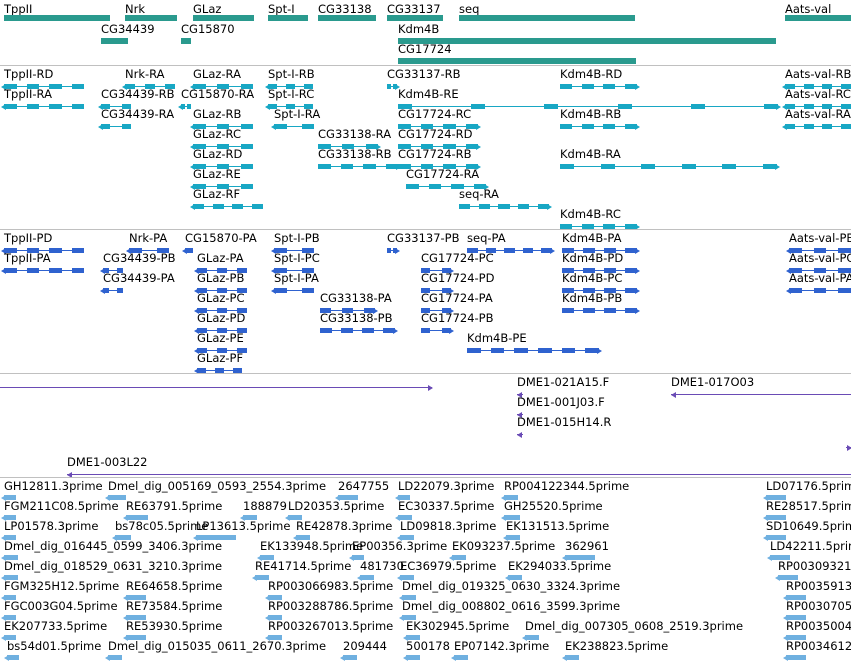 The image size is (851, 662). I want to click on transcript-label: GLaz-RF, so click(217, 194).